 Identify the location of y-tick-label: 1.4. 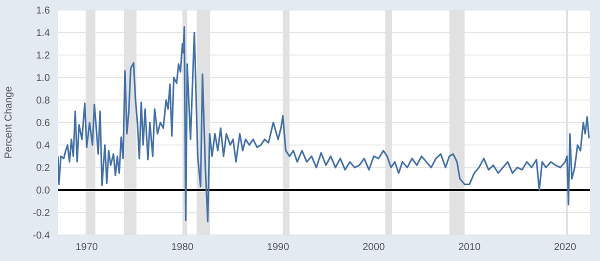
(43, 34).